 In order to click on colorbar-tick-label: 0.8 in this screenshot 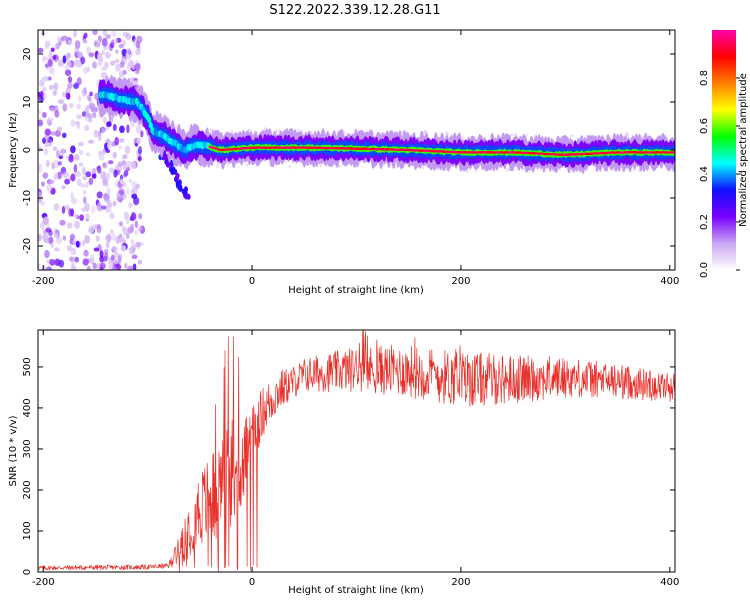, I will do `click(704, 78)`.